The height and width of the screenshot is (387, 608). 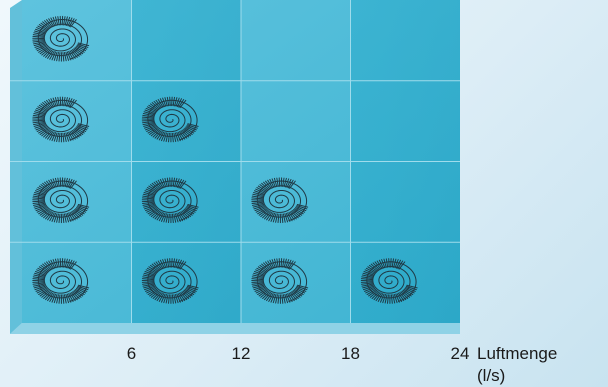 I want to click on chart-left-wall, so click(x=16, y=167).